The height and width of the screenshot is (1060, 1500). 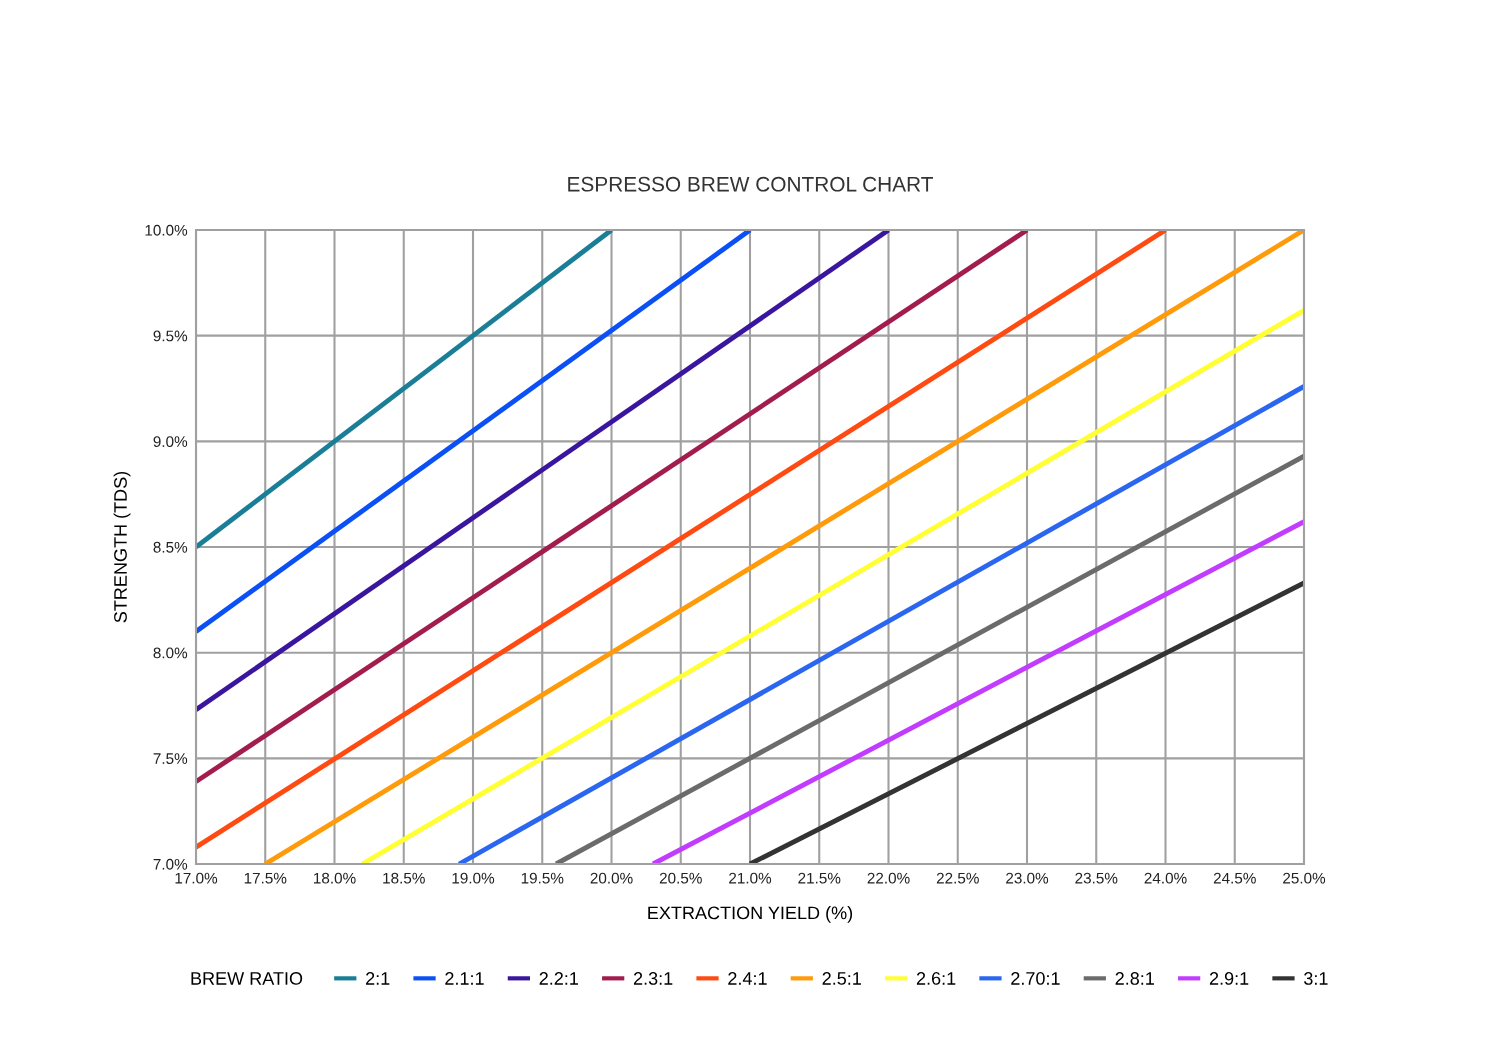 What do you see at coordinates (1165, 878) in the screenshot?
I see `x-tick-label: 24.0%` at bounding box center [1165, 878].